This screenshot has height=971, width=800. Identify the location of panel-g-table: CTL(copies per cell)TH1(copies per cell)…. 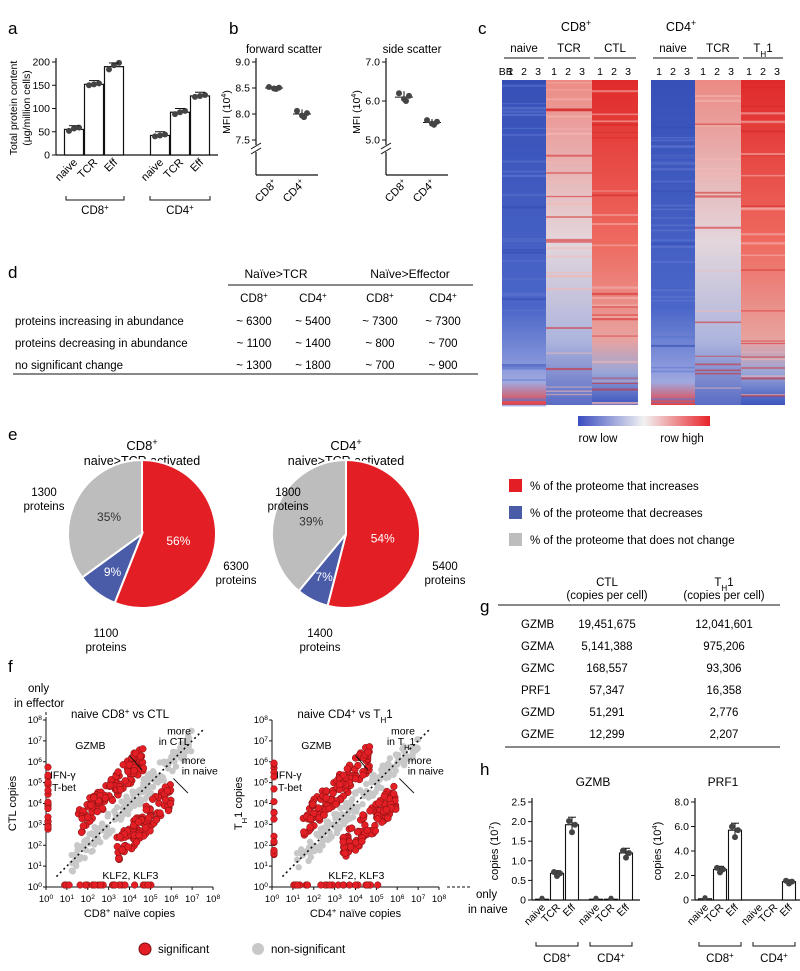
(639, 662).